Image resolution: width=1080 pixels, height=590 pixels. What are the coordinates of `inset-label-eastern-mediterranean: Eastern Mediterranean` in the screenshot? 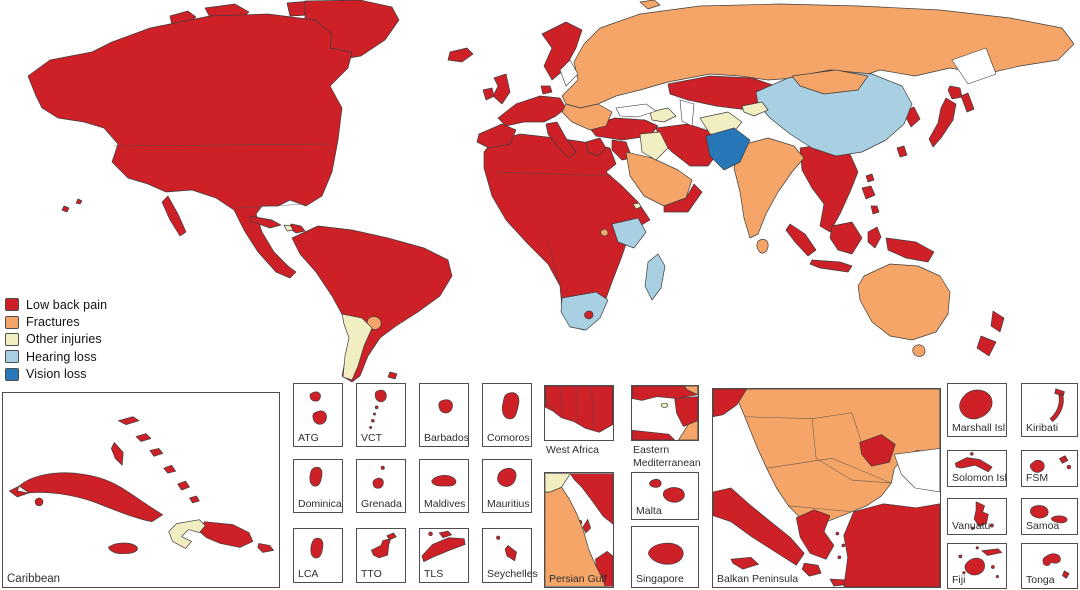 It's located at (667, 457).